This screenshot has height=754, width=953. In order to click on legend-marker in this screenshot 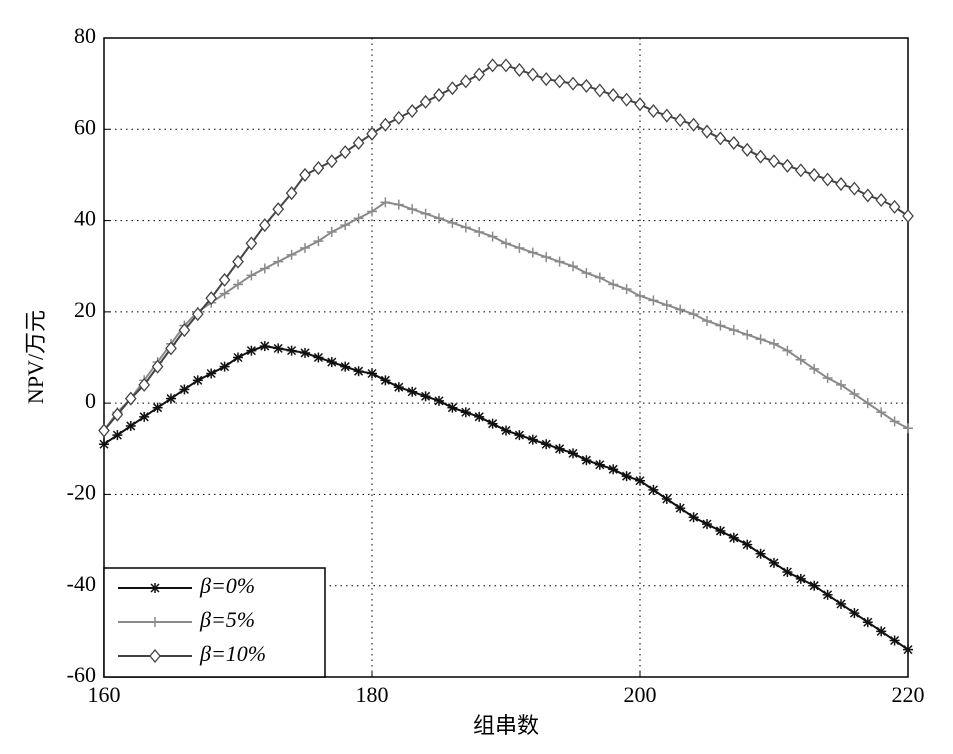, I will do `click(155, 656)`.